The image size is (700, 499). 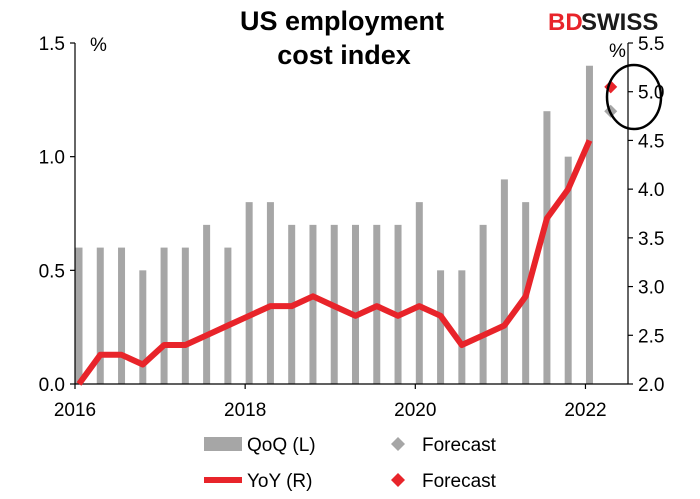 What do you see at coordinates (565, 22) in the screenshot?
I see `logo-bd-text: BD` at bounding box center [565, 22].